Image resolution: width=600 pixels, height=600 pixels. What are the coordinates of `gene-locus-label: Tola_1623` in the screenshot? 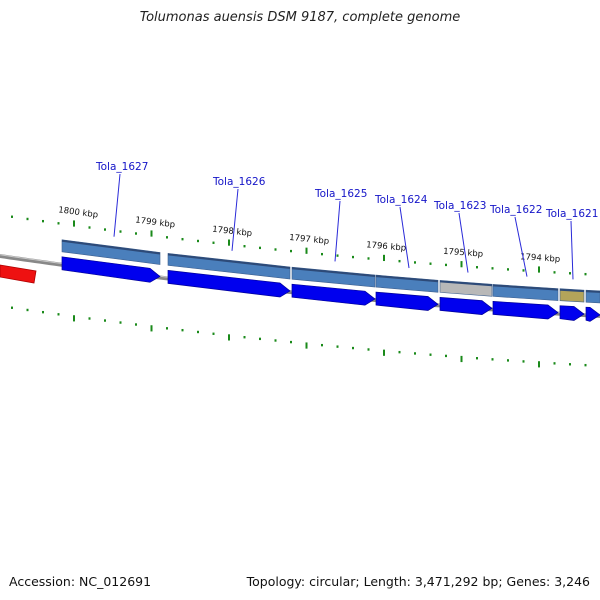 It's located at (459, 206).